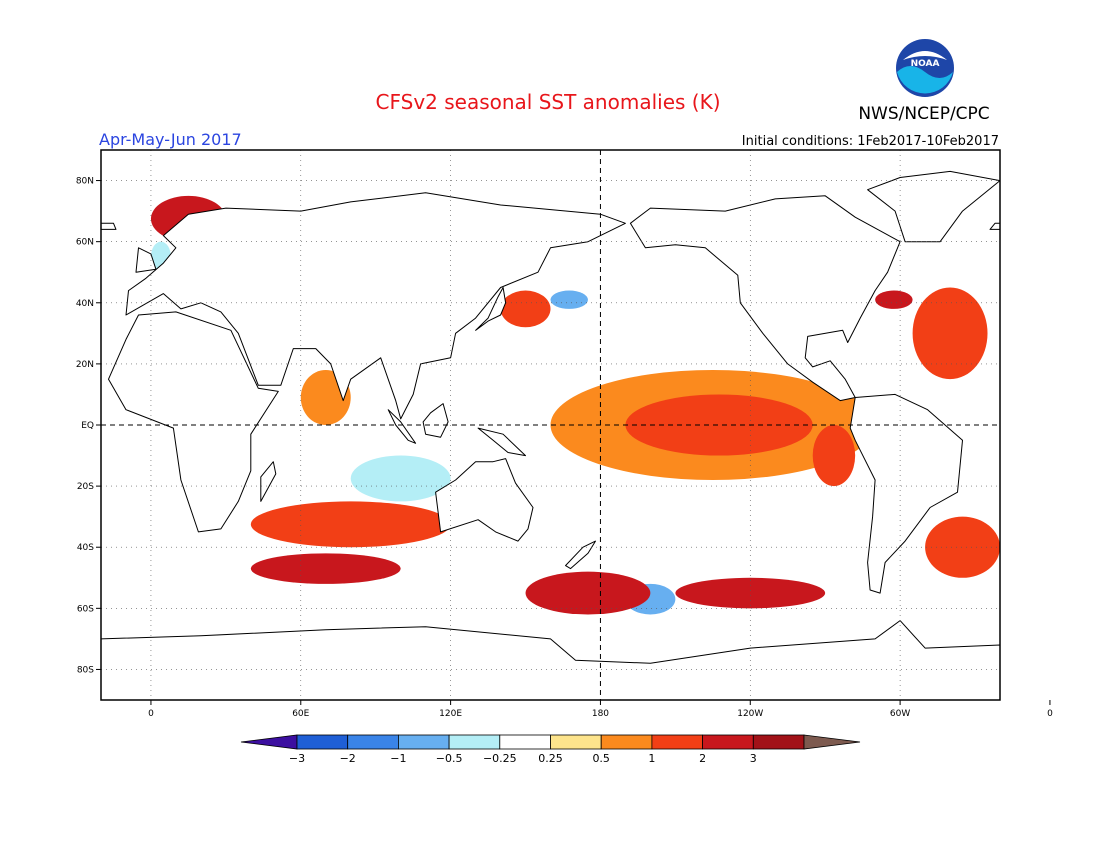  Describe the element at coordinates (398, 758) in the screenshot. I see `colorbar-label-2: −1` at that location.